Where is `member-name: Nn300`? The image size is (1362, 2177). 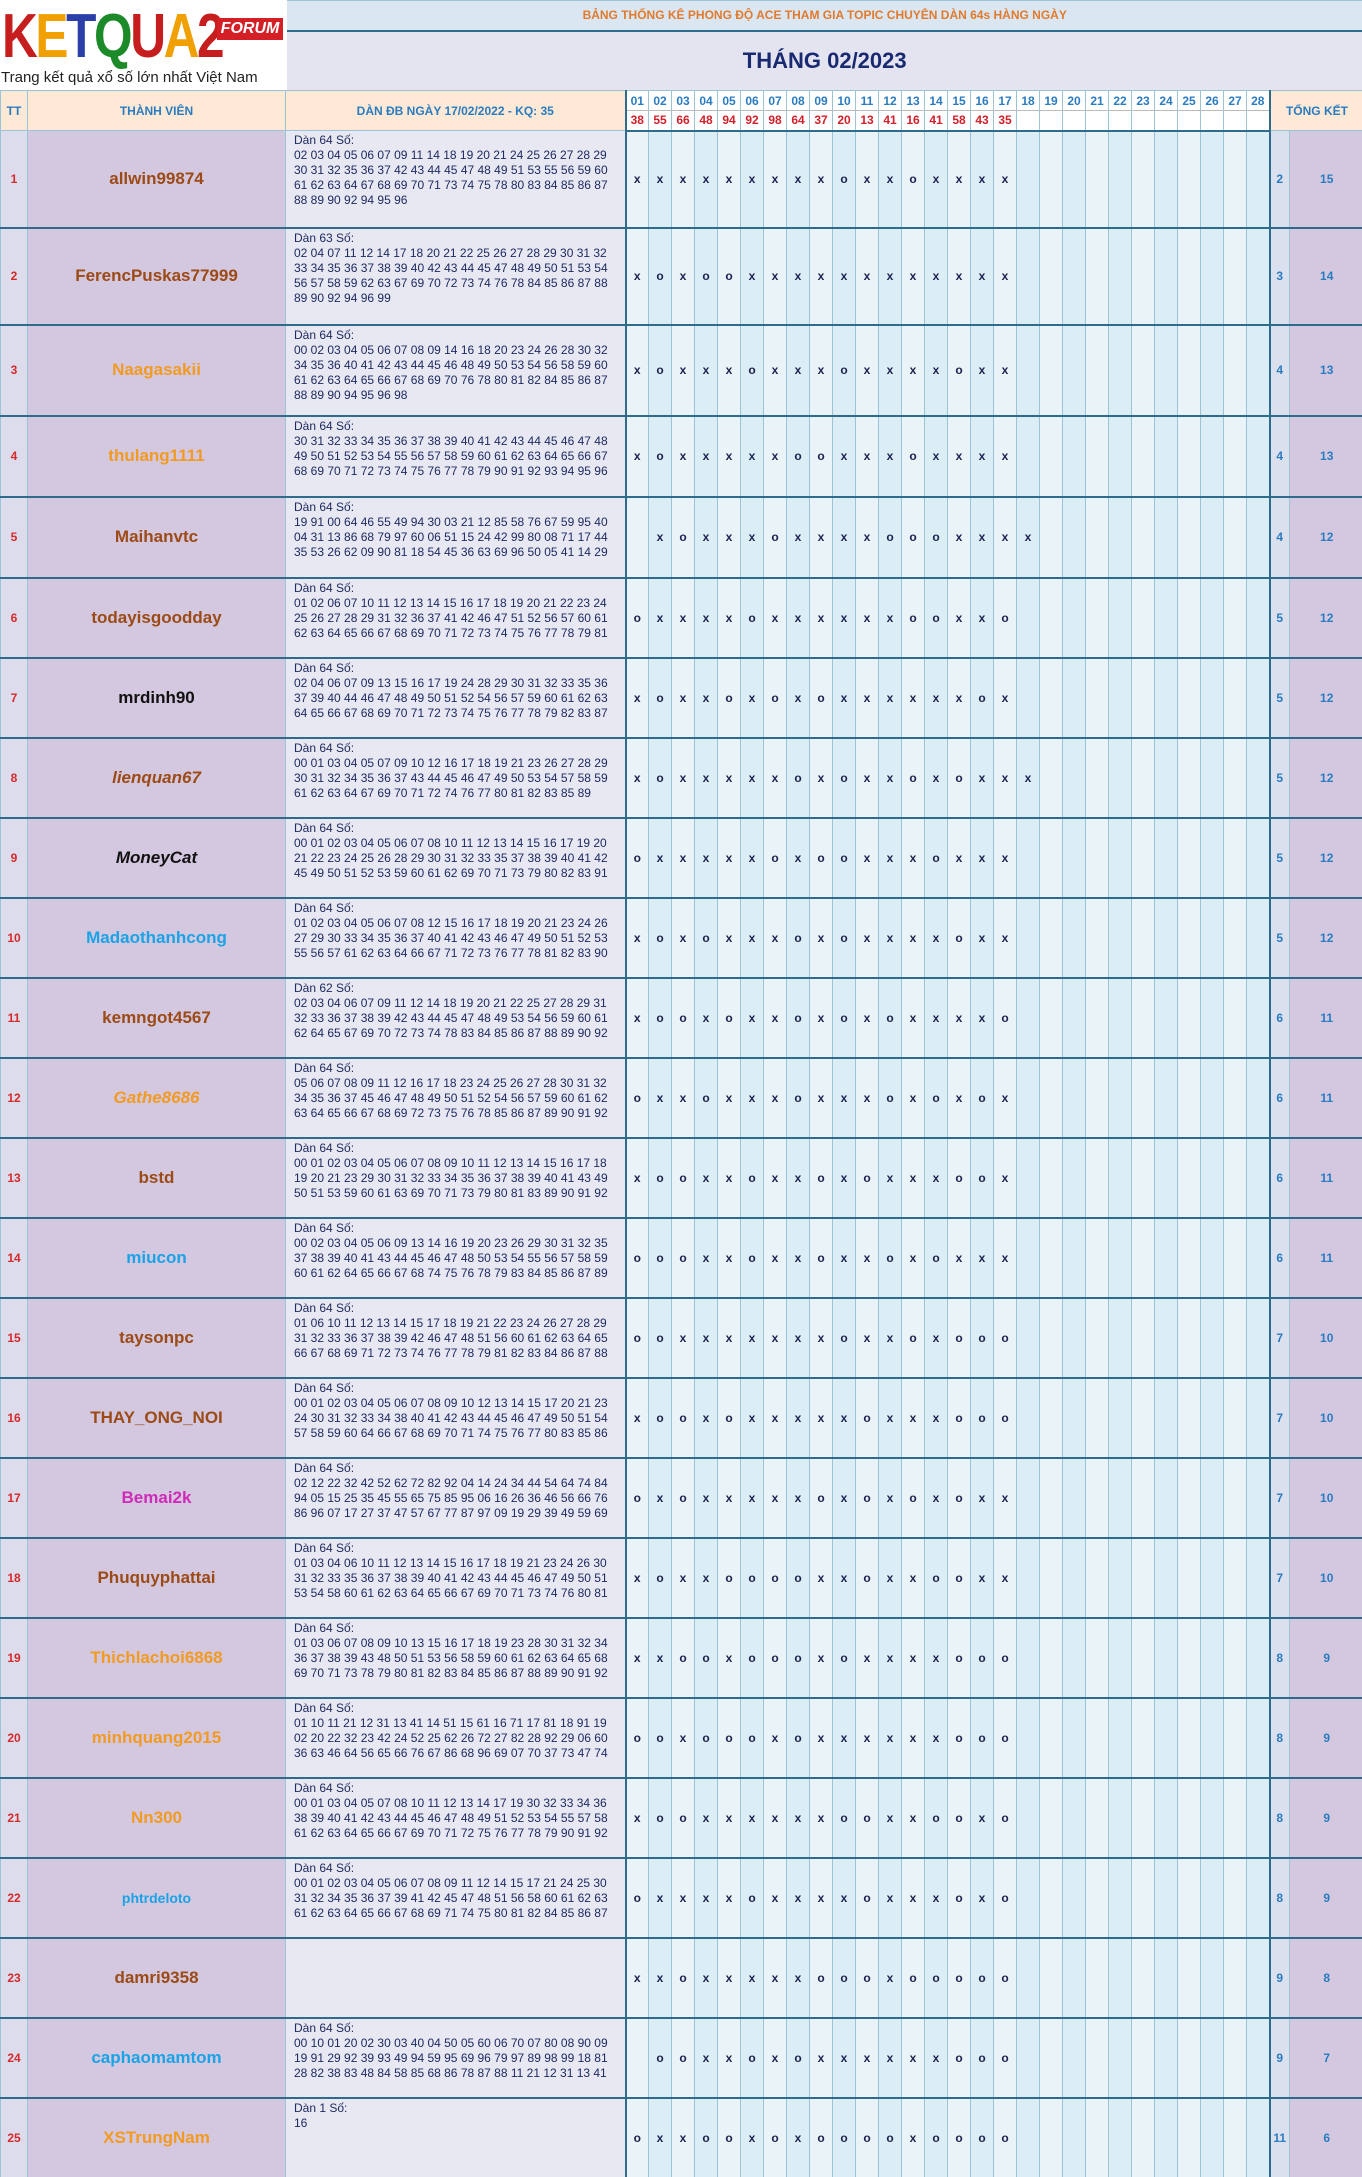
member-name: Nn300 is located at coordinates (156, 1818).